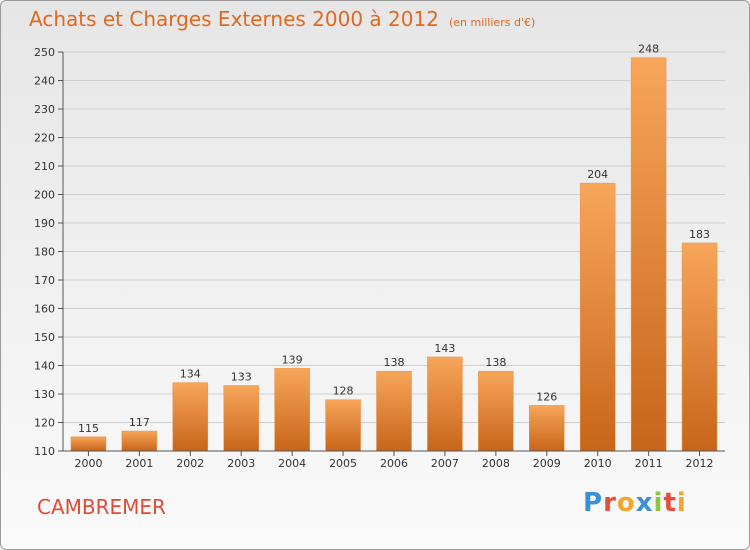 The image size is (750, 550). What do you see at coordinates (546, 396) in the screenshot?
I see `bar-value-label: 126` at bounding box center [546, 396].